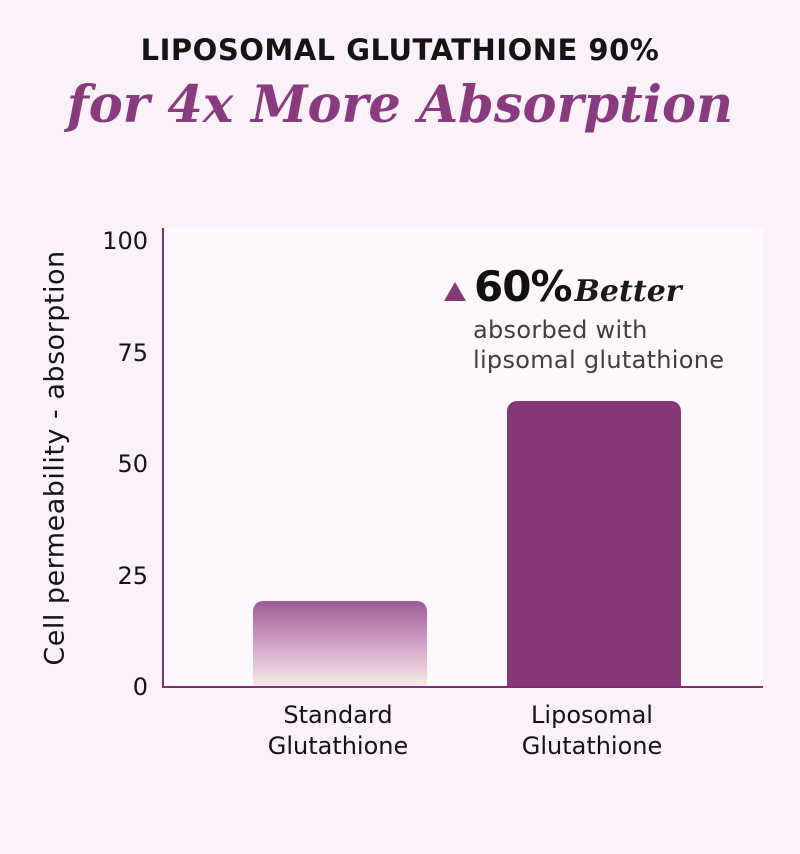 The height and width of the screenshot is (854, 800). I want to click on y-tick-label: 100, so click(125, 241).